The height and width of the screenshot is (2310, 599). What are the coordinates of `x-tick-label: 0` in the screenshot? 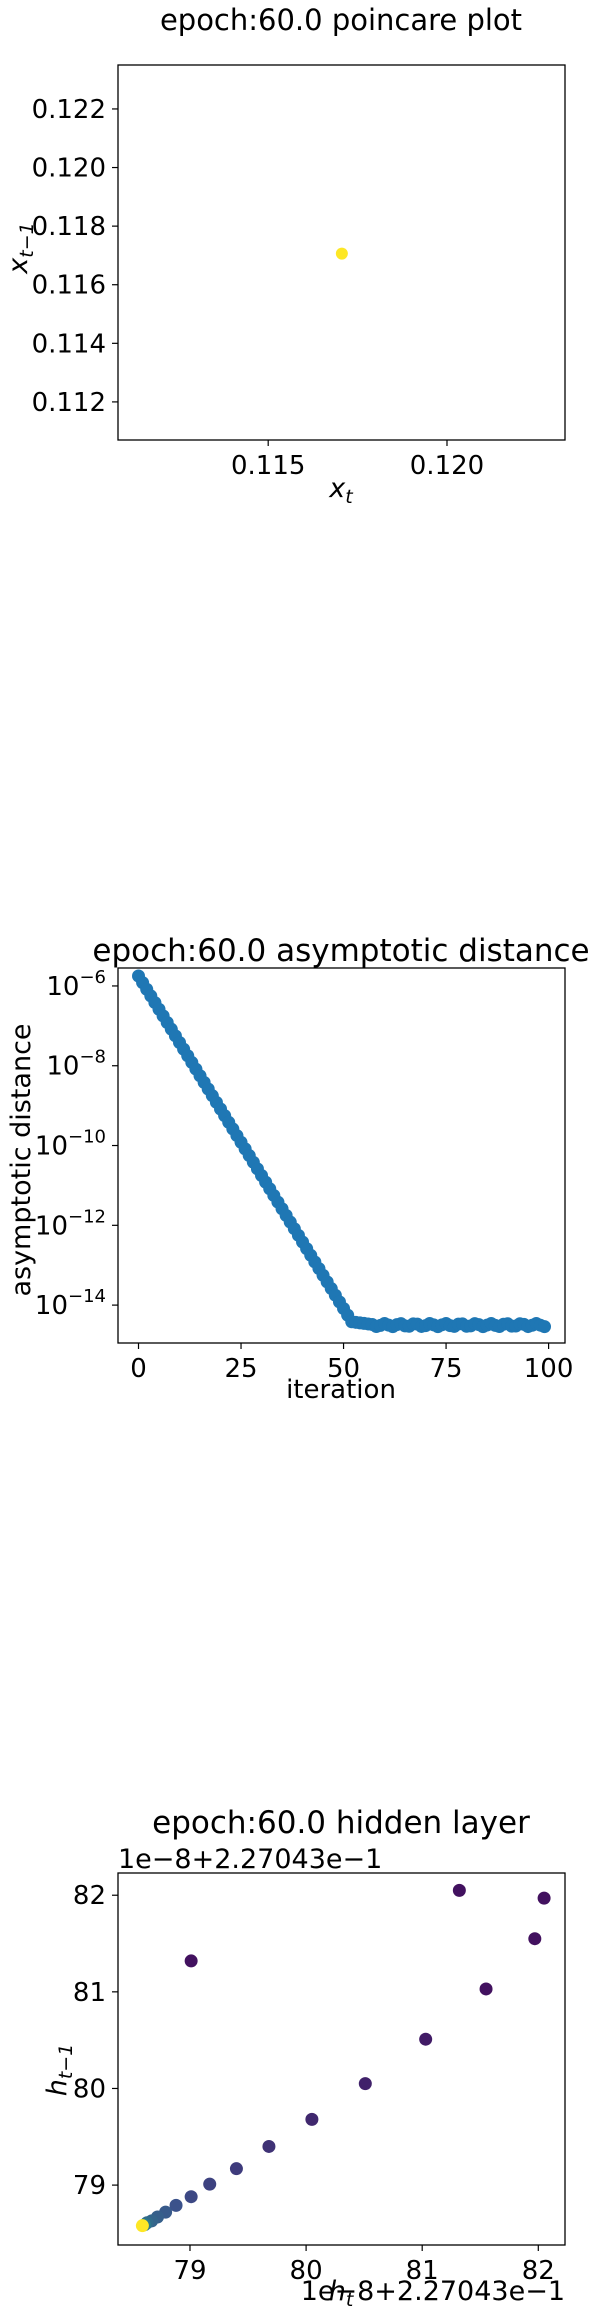 It's located at (138, 1369).